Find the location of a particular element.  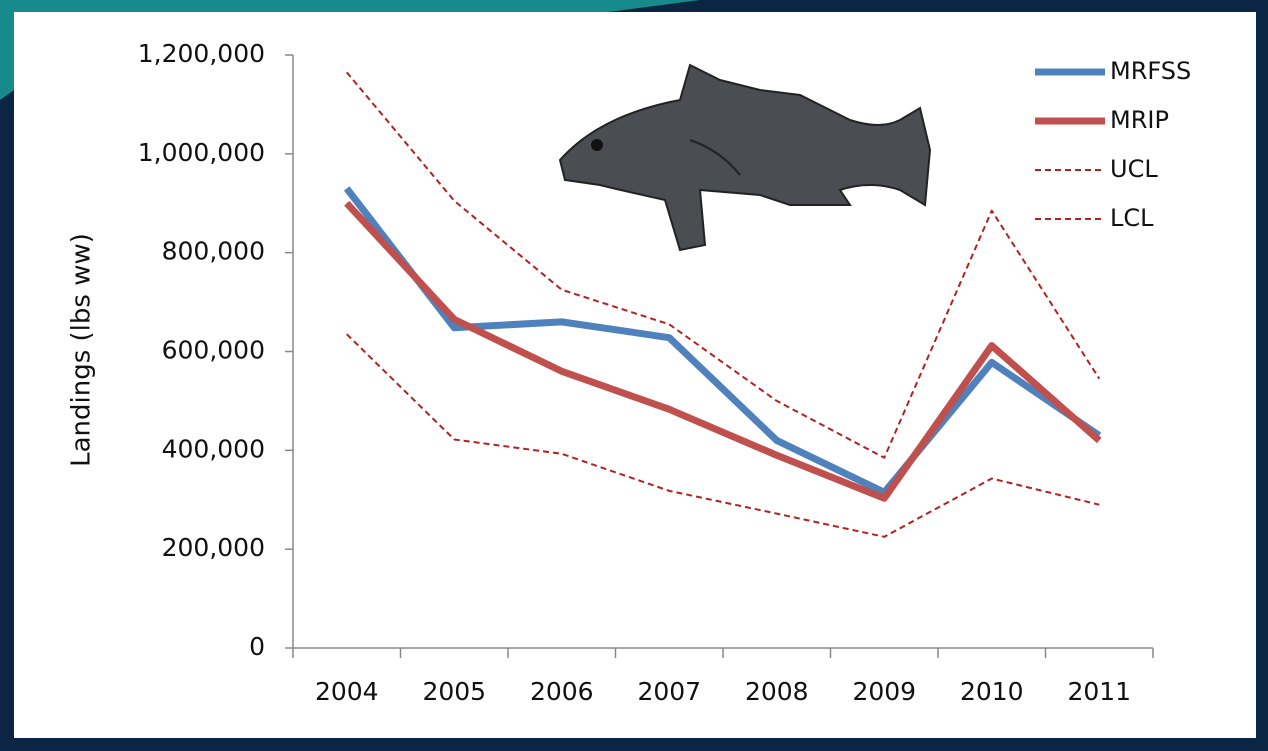

y-tick-label: 1,000,000 is located at coordinates (201, 152).